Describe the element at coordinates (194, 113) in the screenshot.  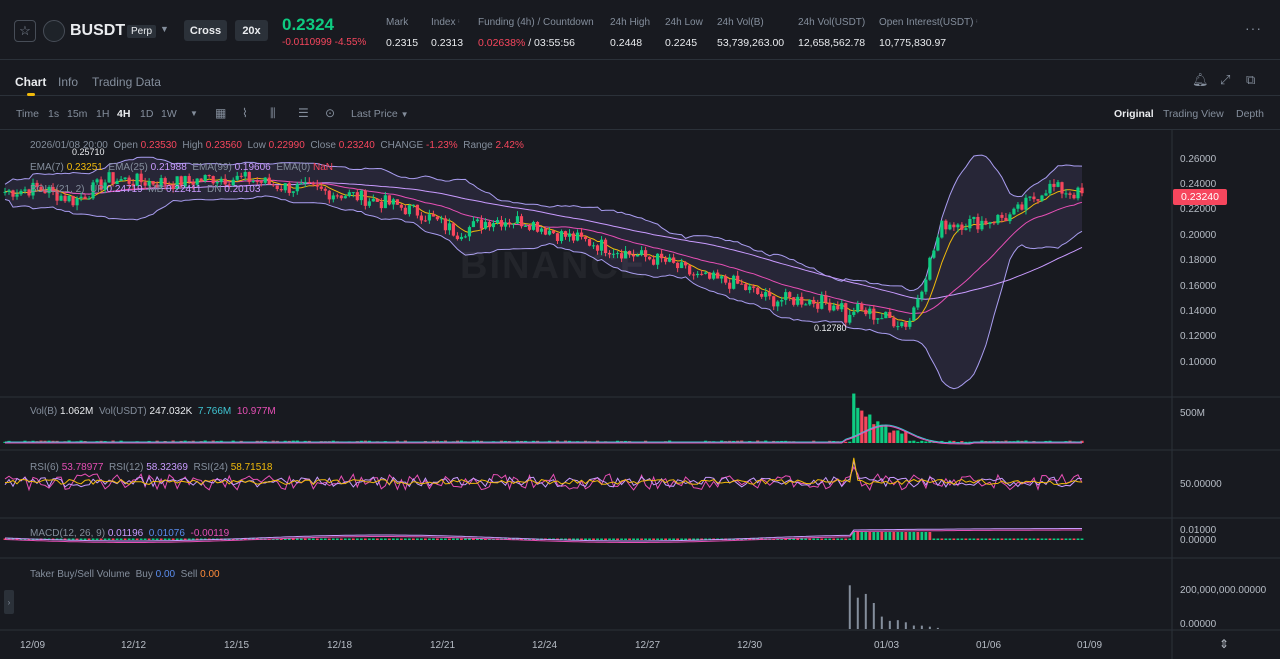
I see `interval-dropdown-icon: ▼` at that location.